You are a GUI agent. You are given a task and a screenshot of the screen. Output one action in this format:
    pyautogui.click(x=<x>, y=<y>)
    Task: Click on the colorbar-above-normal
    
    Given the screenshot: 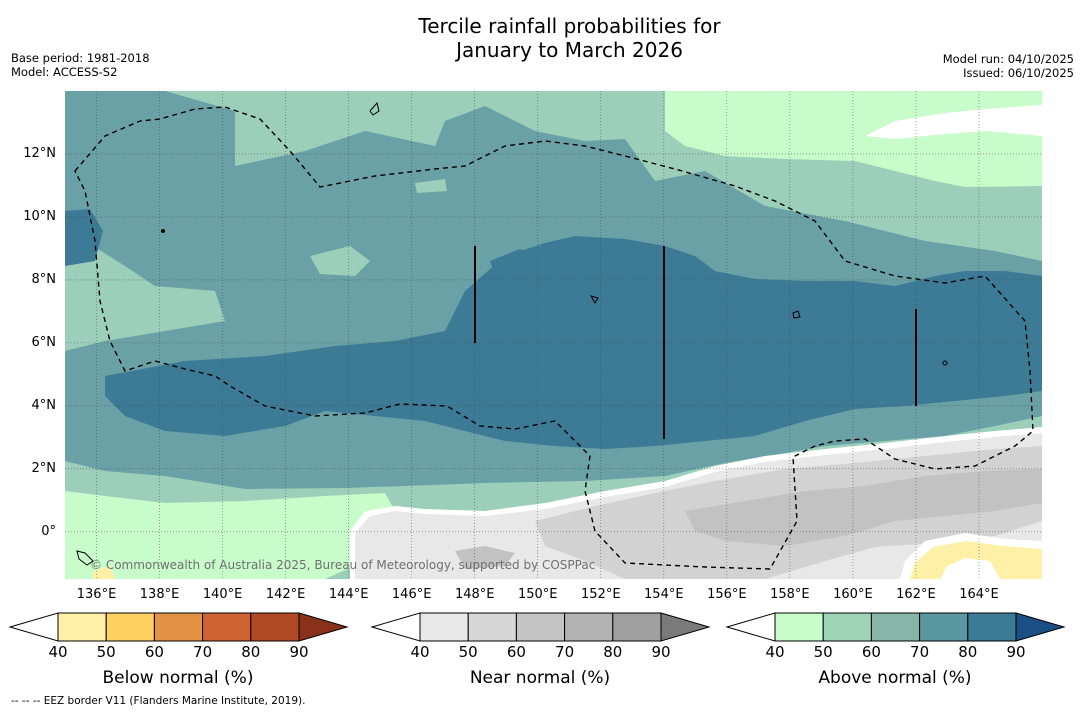 What is the action you would take?
    pyautogui.click(x=895, y=627)
    